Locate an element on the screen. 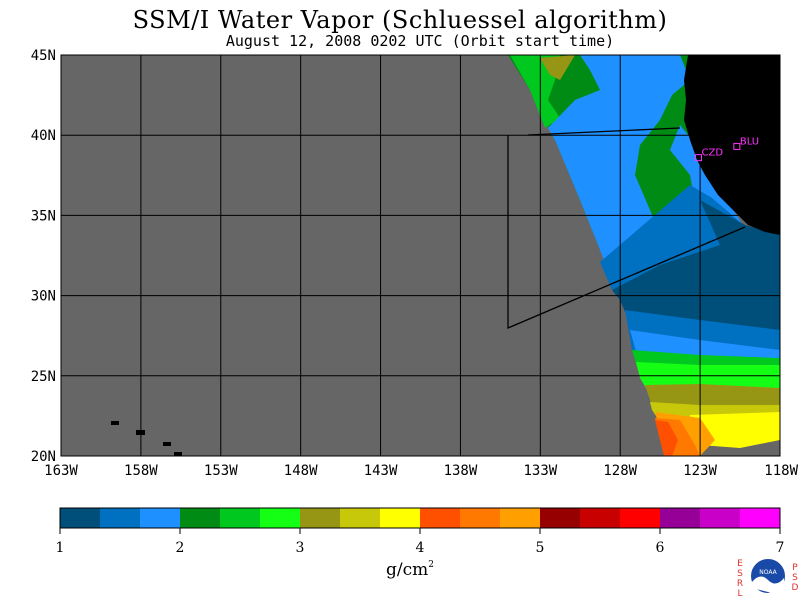  lon-tick-label: 163W is located at coordinates (61, 471).